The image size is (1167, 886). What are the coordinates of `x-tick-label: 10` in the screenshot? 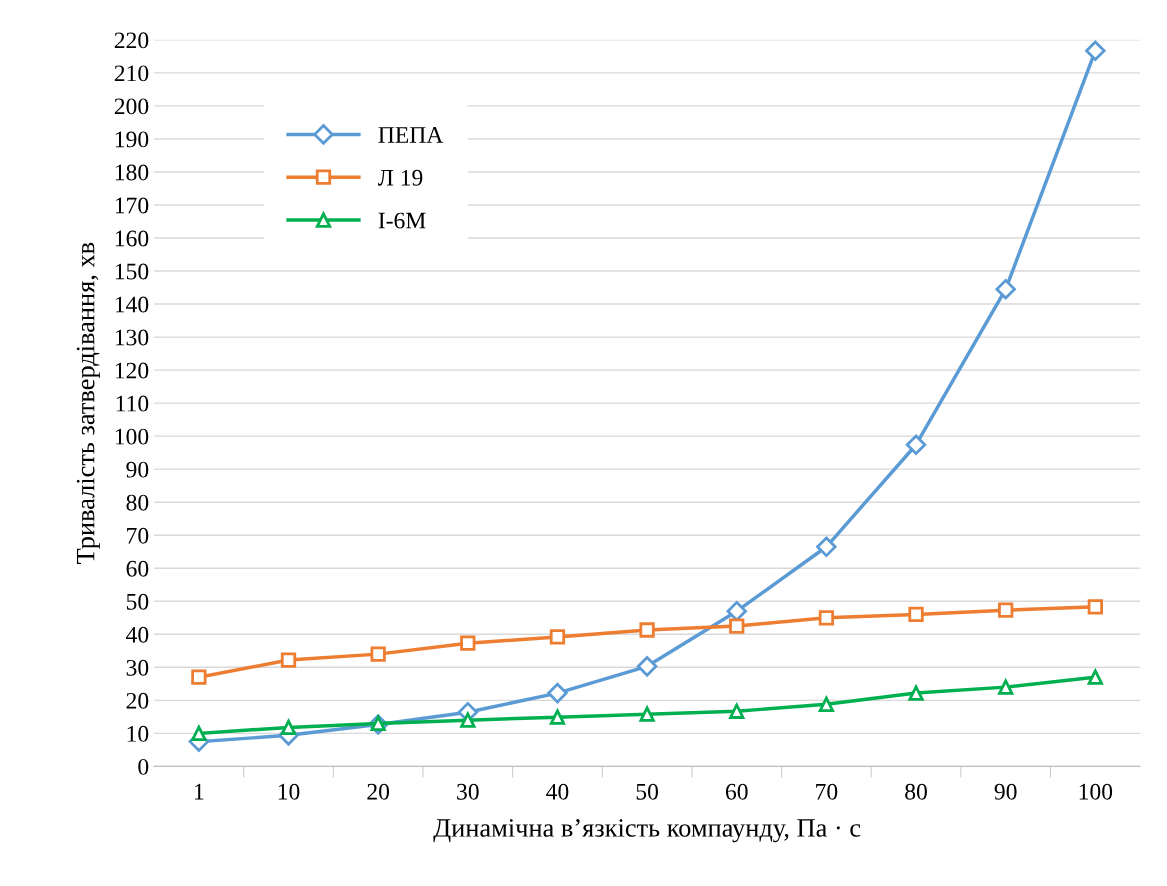 It's located at (289, 791).